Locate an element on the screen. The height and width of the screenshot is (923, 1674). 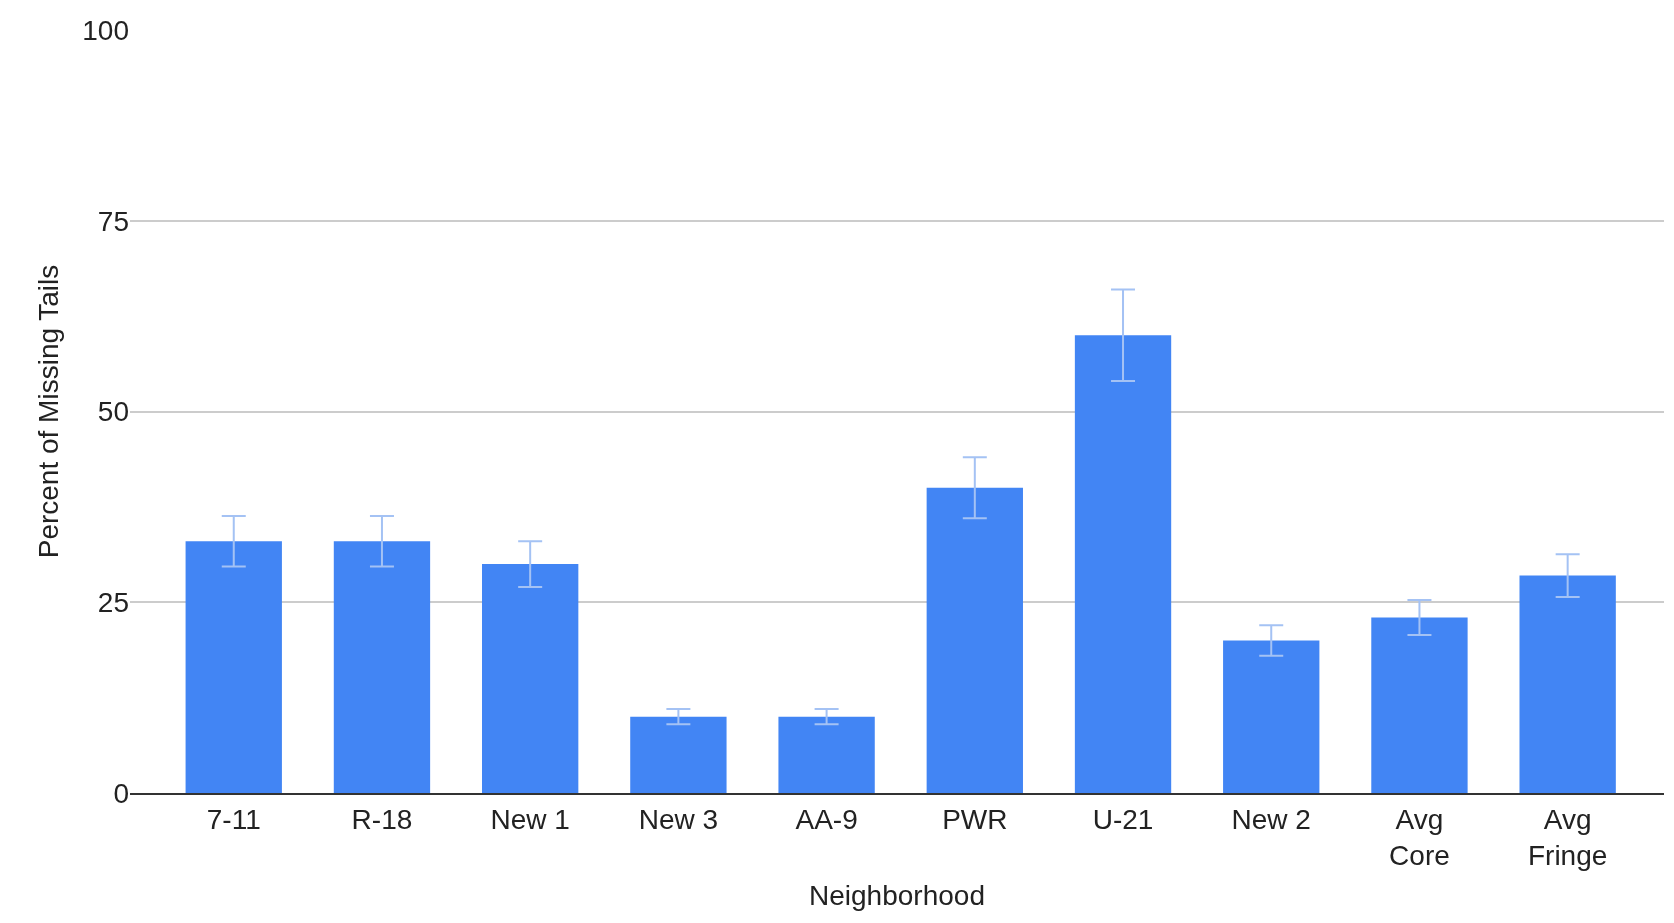
y-axis-title: Percent of Missing Tails is located at coordinates (48, 411).